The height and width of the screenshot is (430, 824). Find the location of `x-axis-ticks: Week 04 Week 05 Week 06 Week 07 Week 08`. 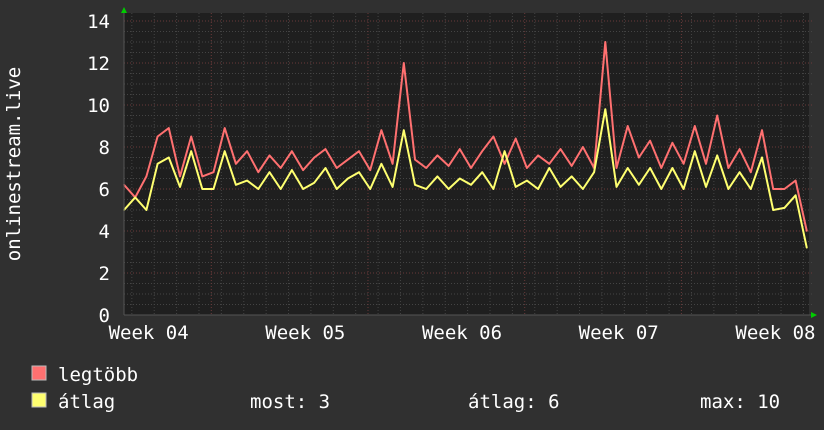

x-axis-ticks: Week 04 Week 05 Week 06 Week 07 Week 08 is located at coordinates (462, 333).